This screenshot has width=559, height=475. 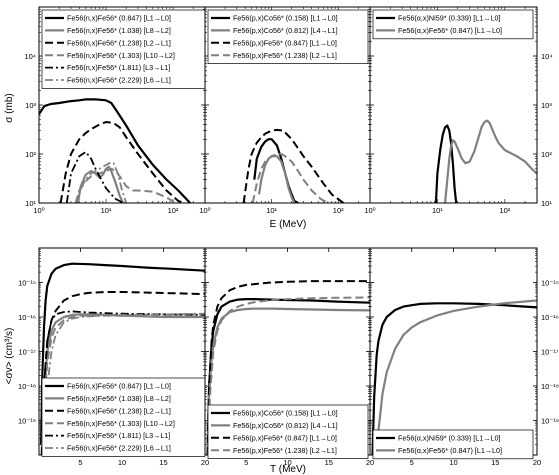 What do you see at coordinates (285, 450) in the screenshot?
I see `legend-label: Fe56(p,x)Fe56* (1.238) [L2→L1]` at bounding box center [285, 450].